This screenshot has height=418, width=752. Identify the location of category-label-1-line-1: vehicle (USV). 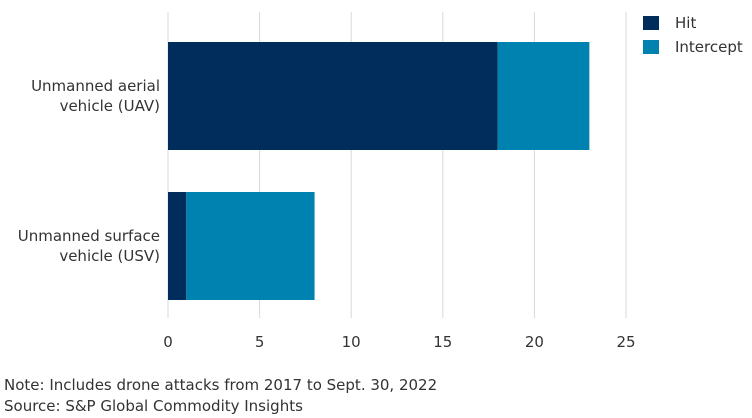
(109, 256).